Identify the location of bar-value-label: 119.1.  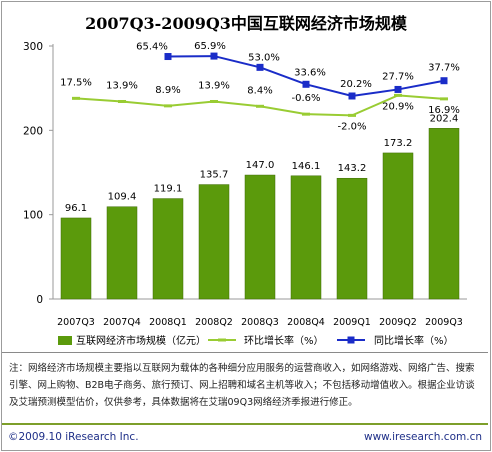
(168, 189).